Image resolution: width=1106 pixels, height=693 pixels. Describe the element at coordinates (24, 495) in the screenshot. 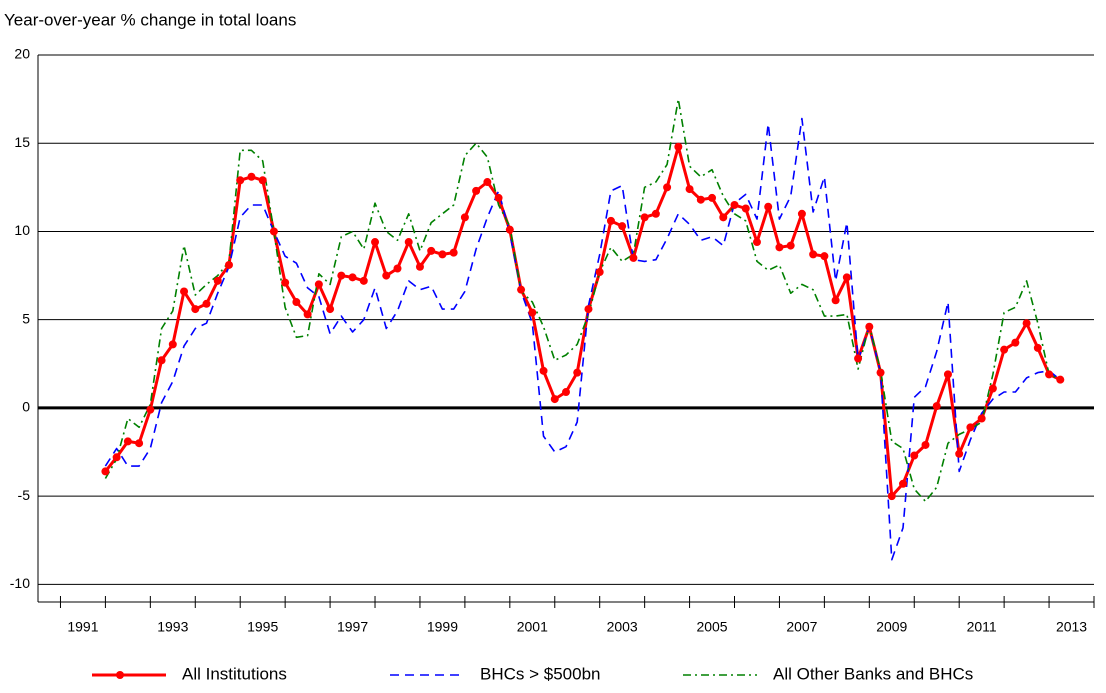

I see `y-tick-label: -5` at that location.